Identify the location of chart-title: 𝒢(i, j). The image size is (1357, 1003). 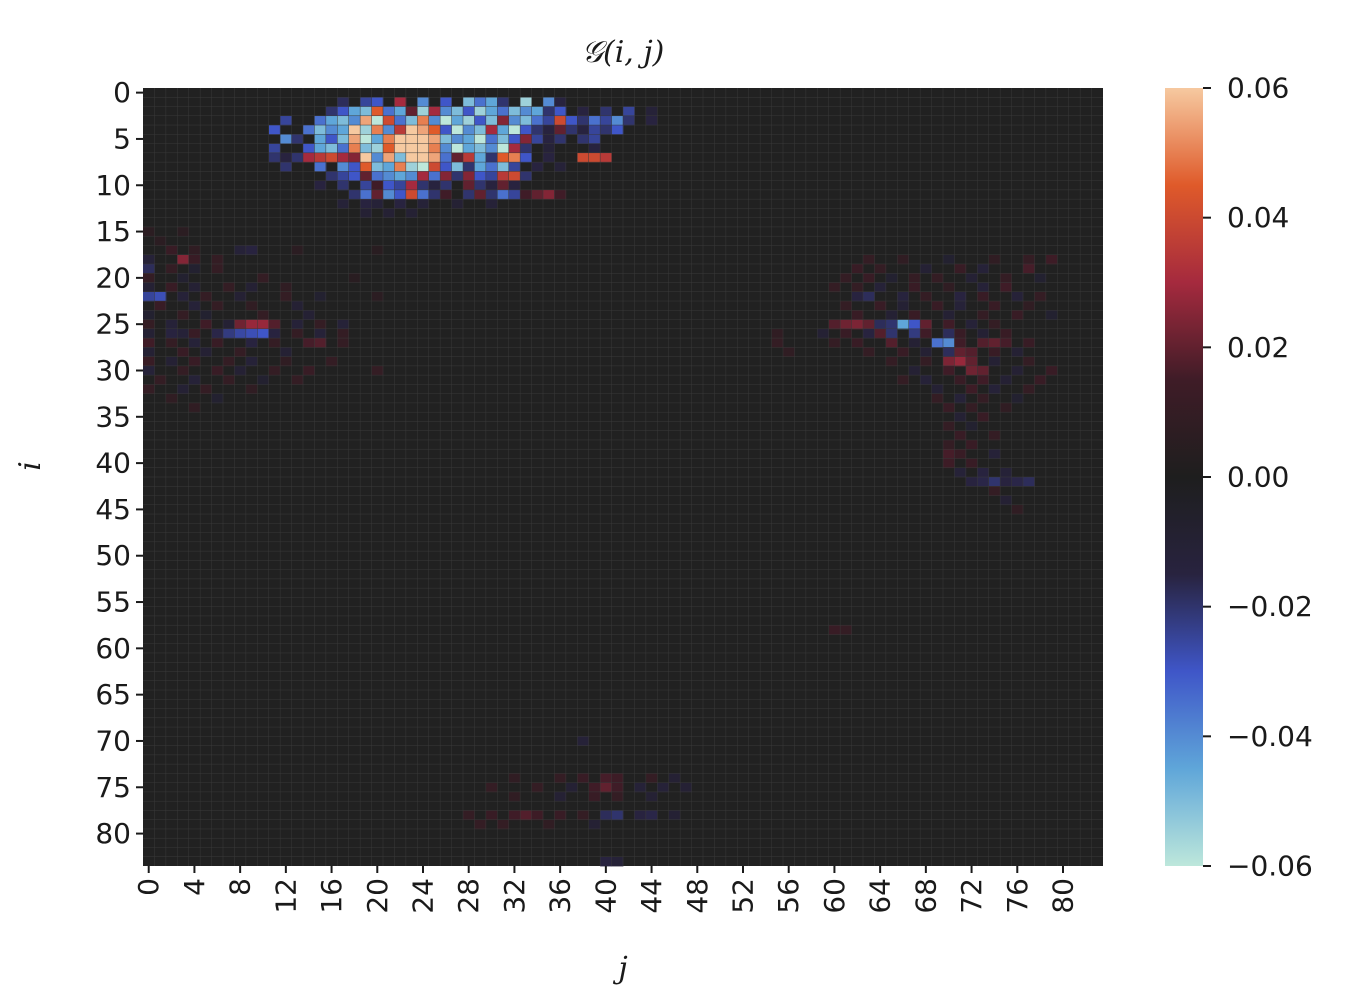
(623, 52).